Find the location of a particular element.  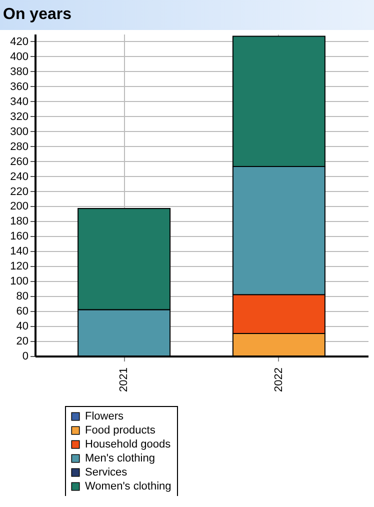

y-tick-label: 20 is located at coordinates (22, 342).